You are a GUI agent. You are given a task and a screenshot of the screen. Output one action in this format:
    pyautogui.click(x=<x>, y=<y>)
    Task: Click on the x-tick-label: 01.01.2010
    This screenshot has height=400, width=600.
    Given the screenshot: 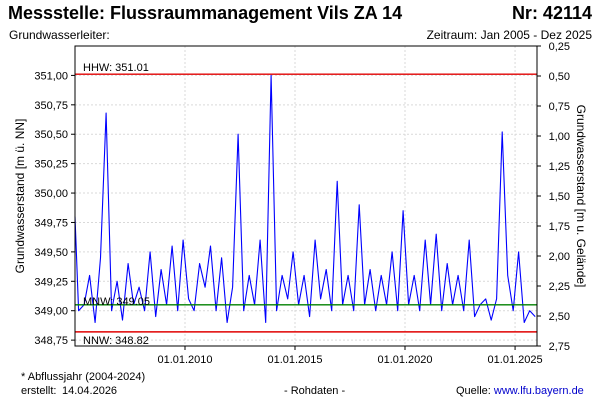 What is the action you would take?
    pyautogui.click(x=184, y=360)
    